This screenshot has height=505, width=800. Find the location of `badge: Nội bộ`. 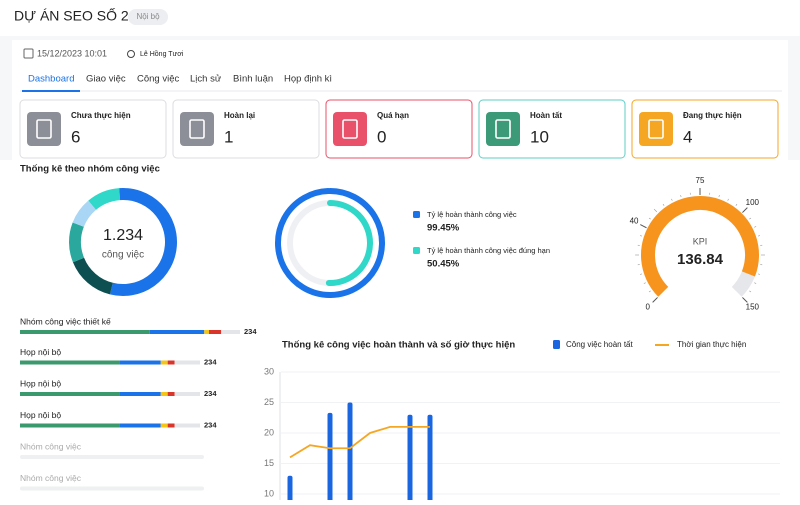

badge: Nội bộ is located at coordinates (148, 16).